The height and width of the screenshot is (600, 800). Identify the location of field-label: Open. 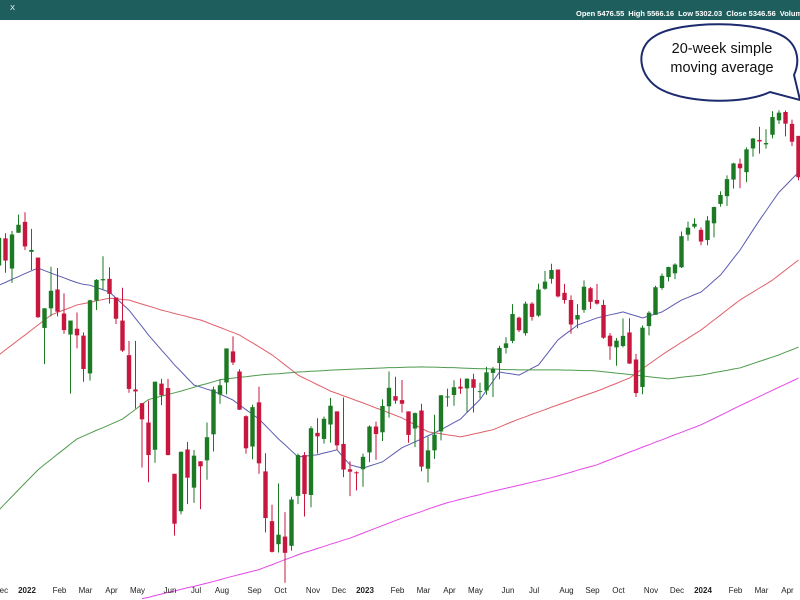
(586, 13).